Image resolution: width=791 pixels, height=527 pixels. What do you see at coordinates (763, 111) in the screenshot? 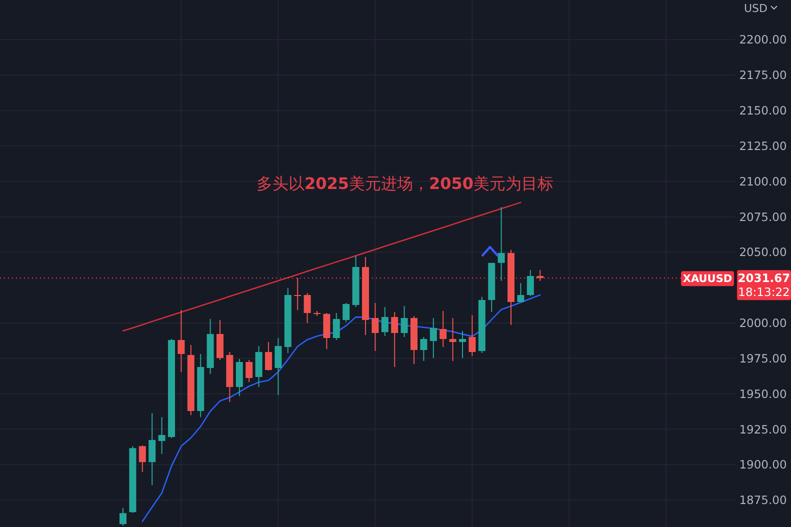
I see `y-tick-label: 2150.00` at bounding box center [763, 111].